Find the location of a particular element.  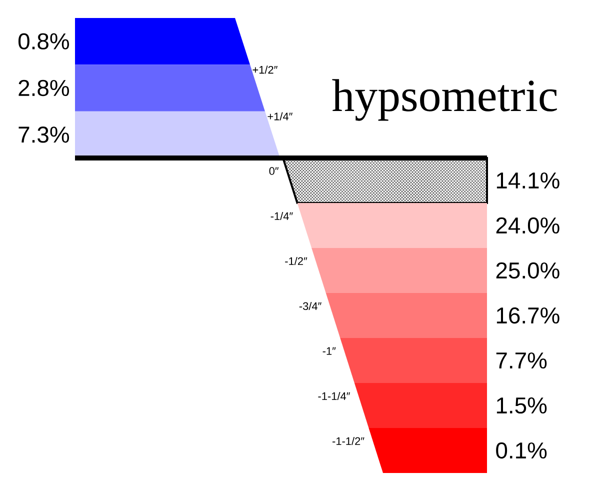

text: 0″ is located at coordinates (274, 171).